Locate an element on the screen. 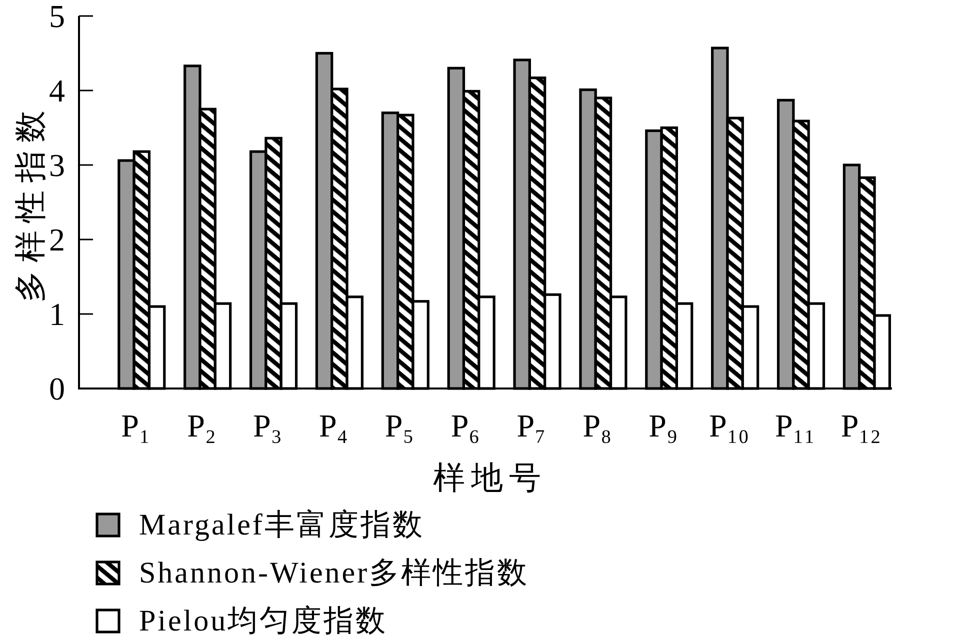  ytick: 5 is located at coordinates (57, 17).